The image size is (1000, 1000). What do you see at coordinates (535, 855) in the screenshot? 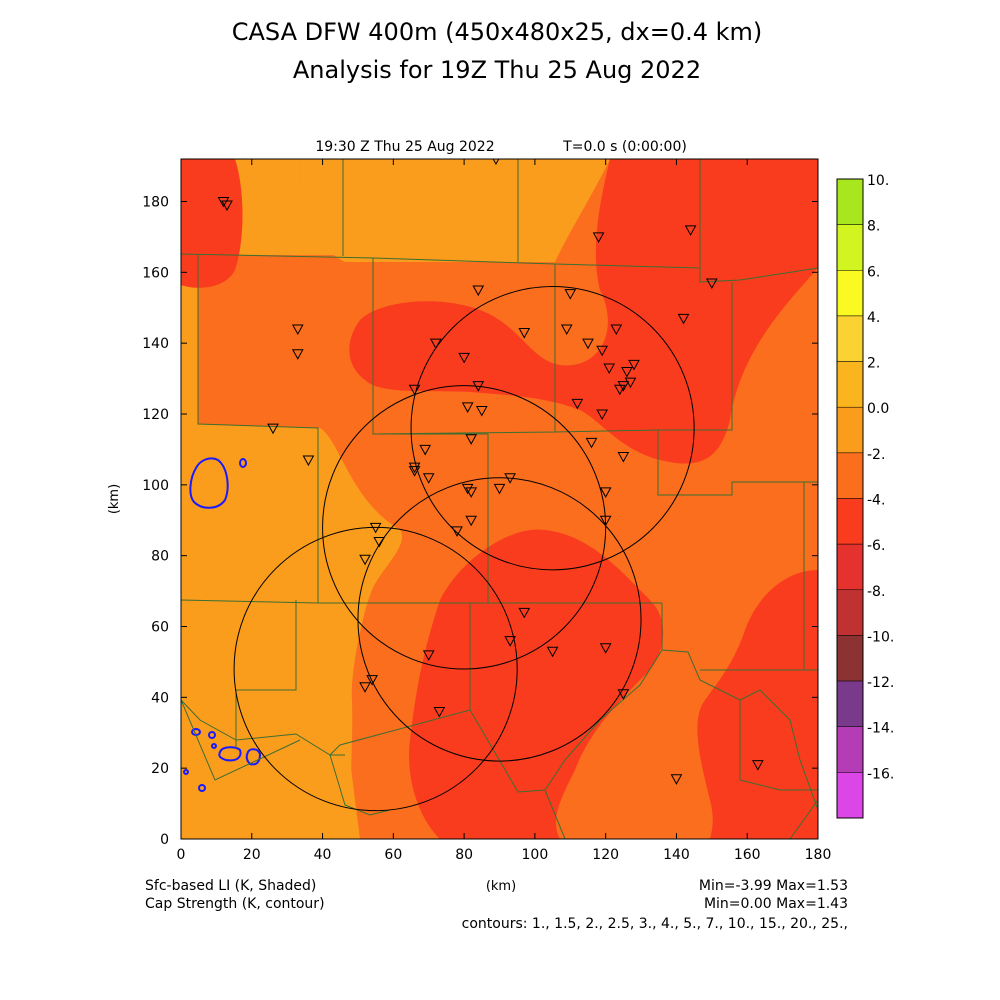
I see `x-tick-label: 100` at bounding box center [535, 855].